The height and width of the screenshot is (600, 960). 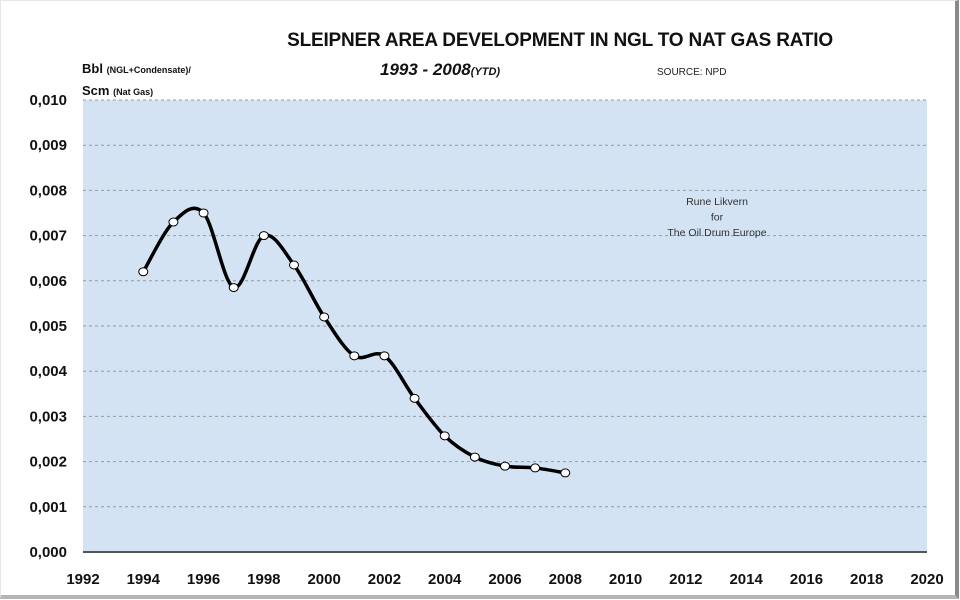 What do you see at coordinates (148, 70) in the screenshot?
I see `y-label-bbl-detail: (NGL+Condensate)/` at bounding box center [148, 70].